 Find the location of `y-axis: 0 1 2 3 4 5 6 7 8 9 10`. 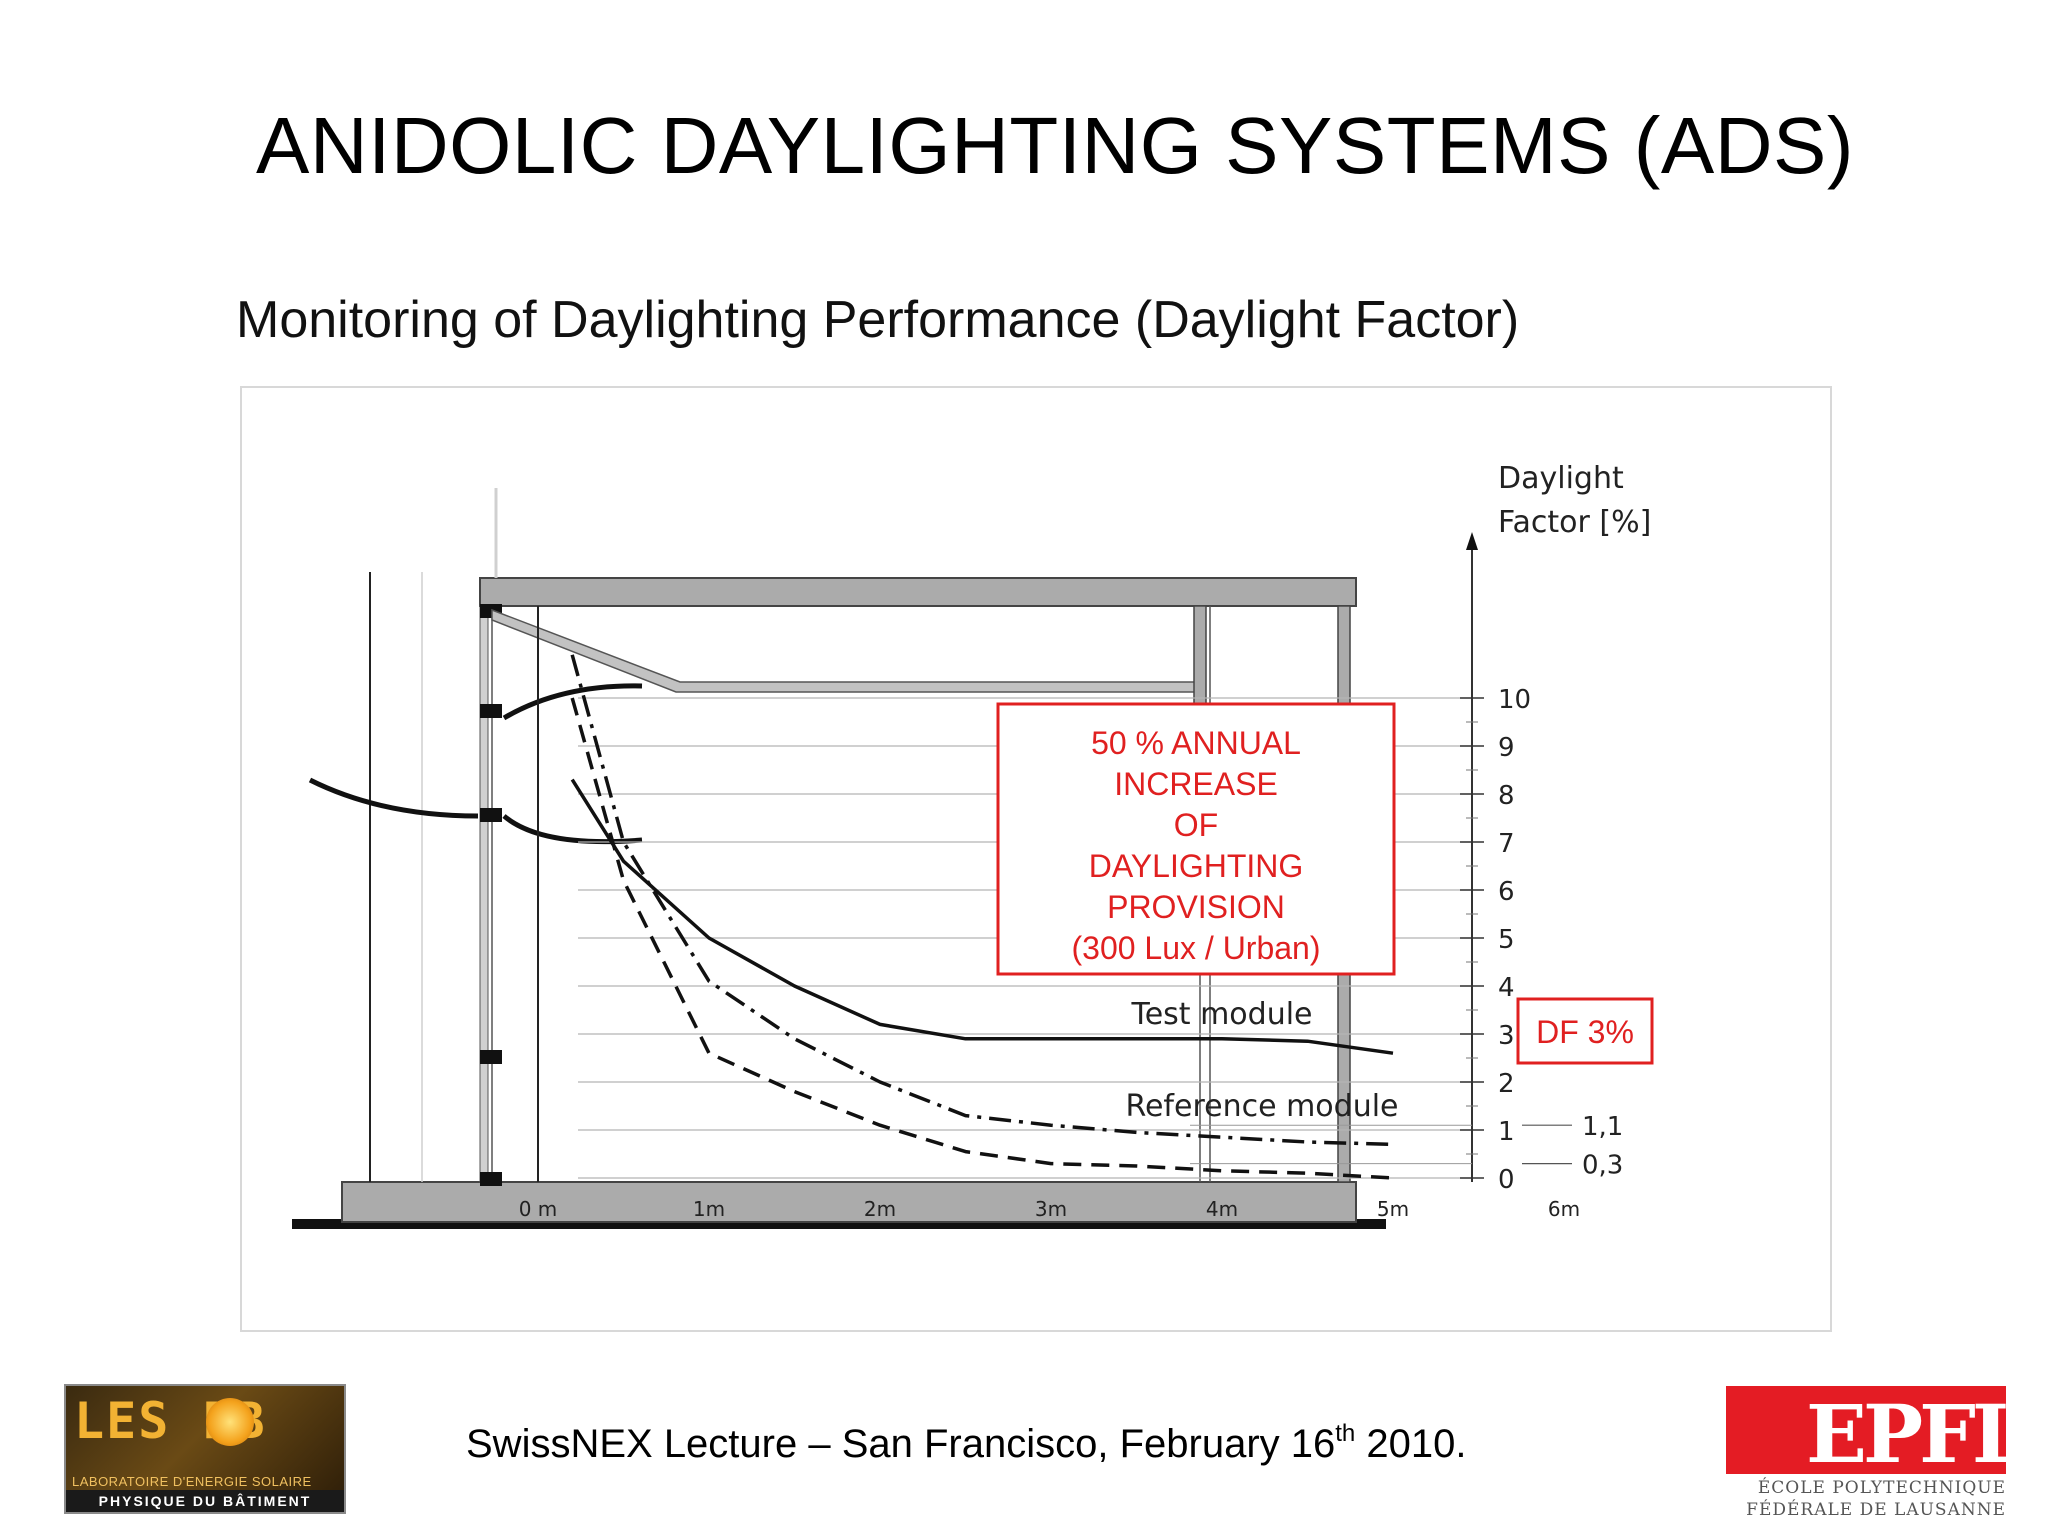

y-axis: 0 1 2 3 4 5 6 7 8 9 10 is located at coordinates (1495, 863).